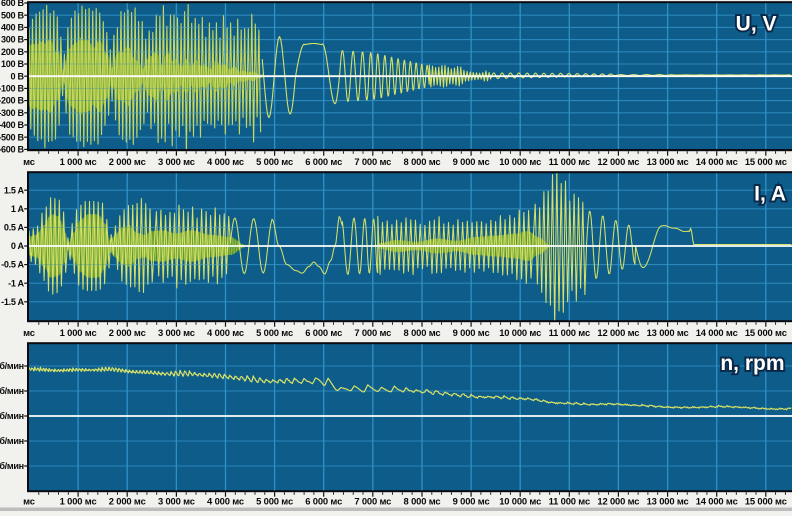  I want to click on svg-text: 200 В, so click(12, 52).